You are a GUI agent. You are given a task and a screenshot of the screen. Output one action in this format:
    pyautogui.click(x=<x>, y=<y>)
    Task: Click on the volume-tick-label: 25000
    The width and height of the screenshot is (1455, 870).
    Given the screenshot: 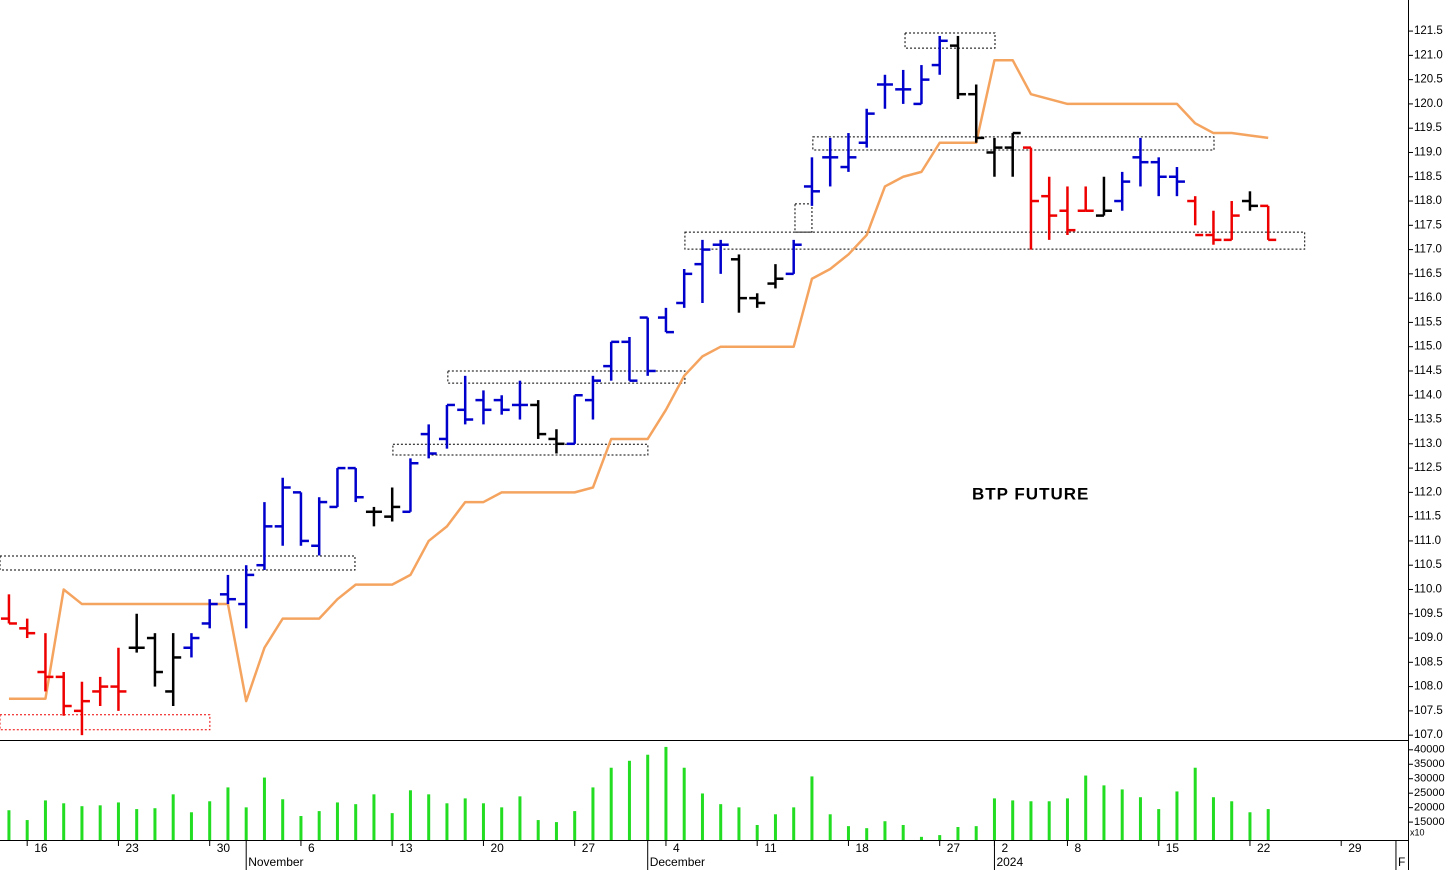 What is the action you would take?
    pyautogui.click(x=1429, y=793)
    